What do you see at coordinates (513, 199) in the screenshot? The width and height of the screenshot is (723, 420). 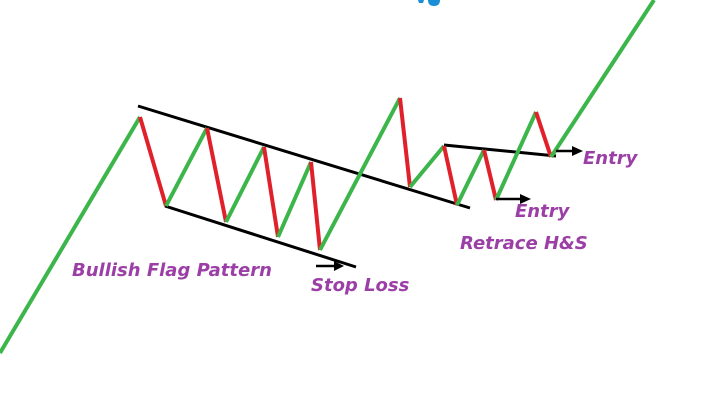 I see `entry-lower-arrow` at bounding box center [513, 199].